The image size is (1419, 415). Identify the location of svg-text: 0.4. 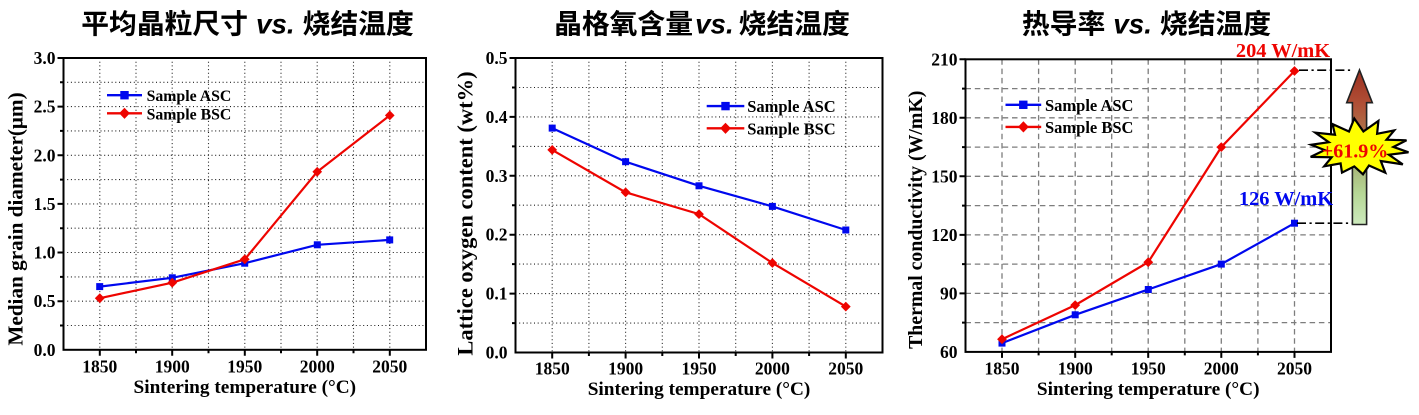
(497, 117).